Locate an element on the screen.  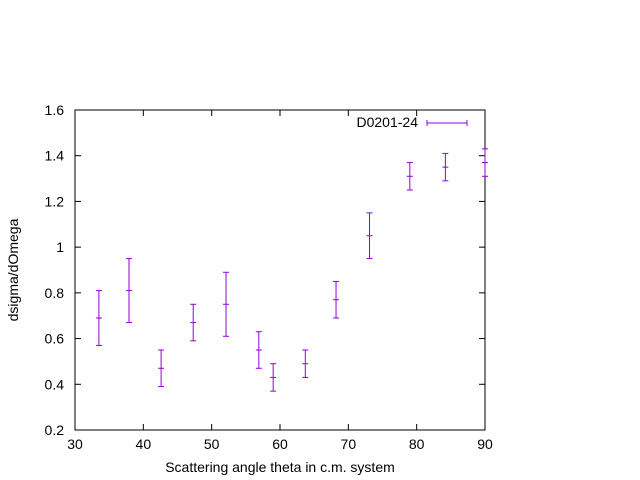
x-tick-label: 70 is located at coordinates (349, 444).